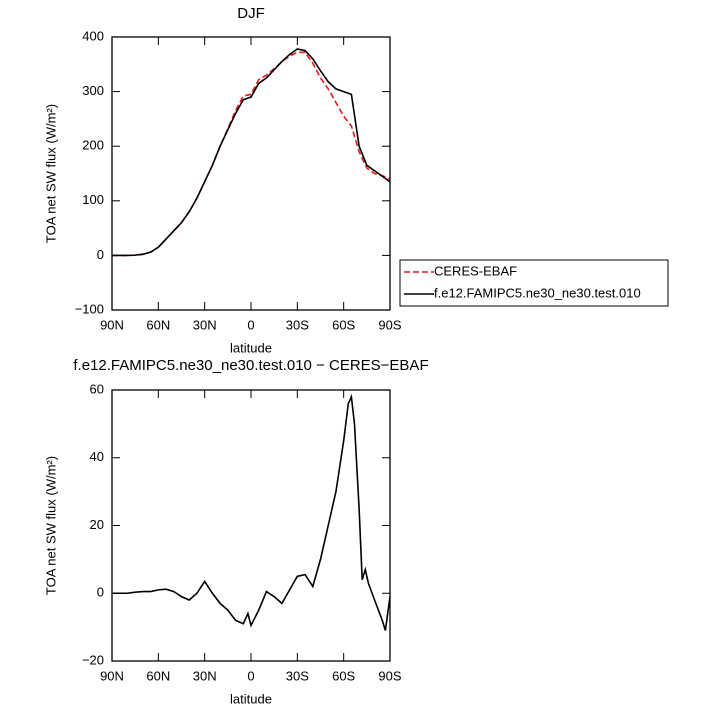 Image resolution: width=713 pixels, height=713 pixels. I want to click on legend-box, so click(534, 283).